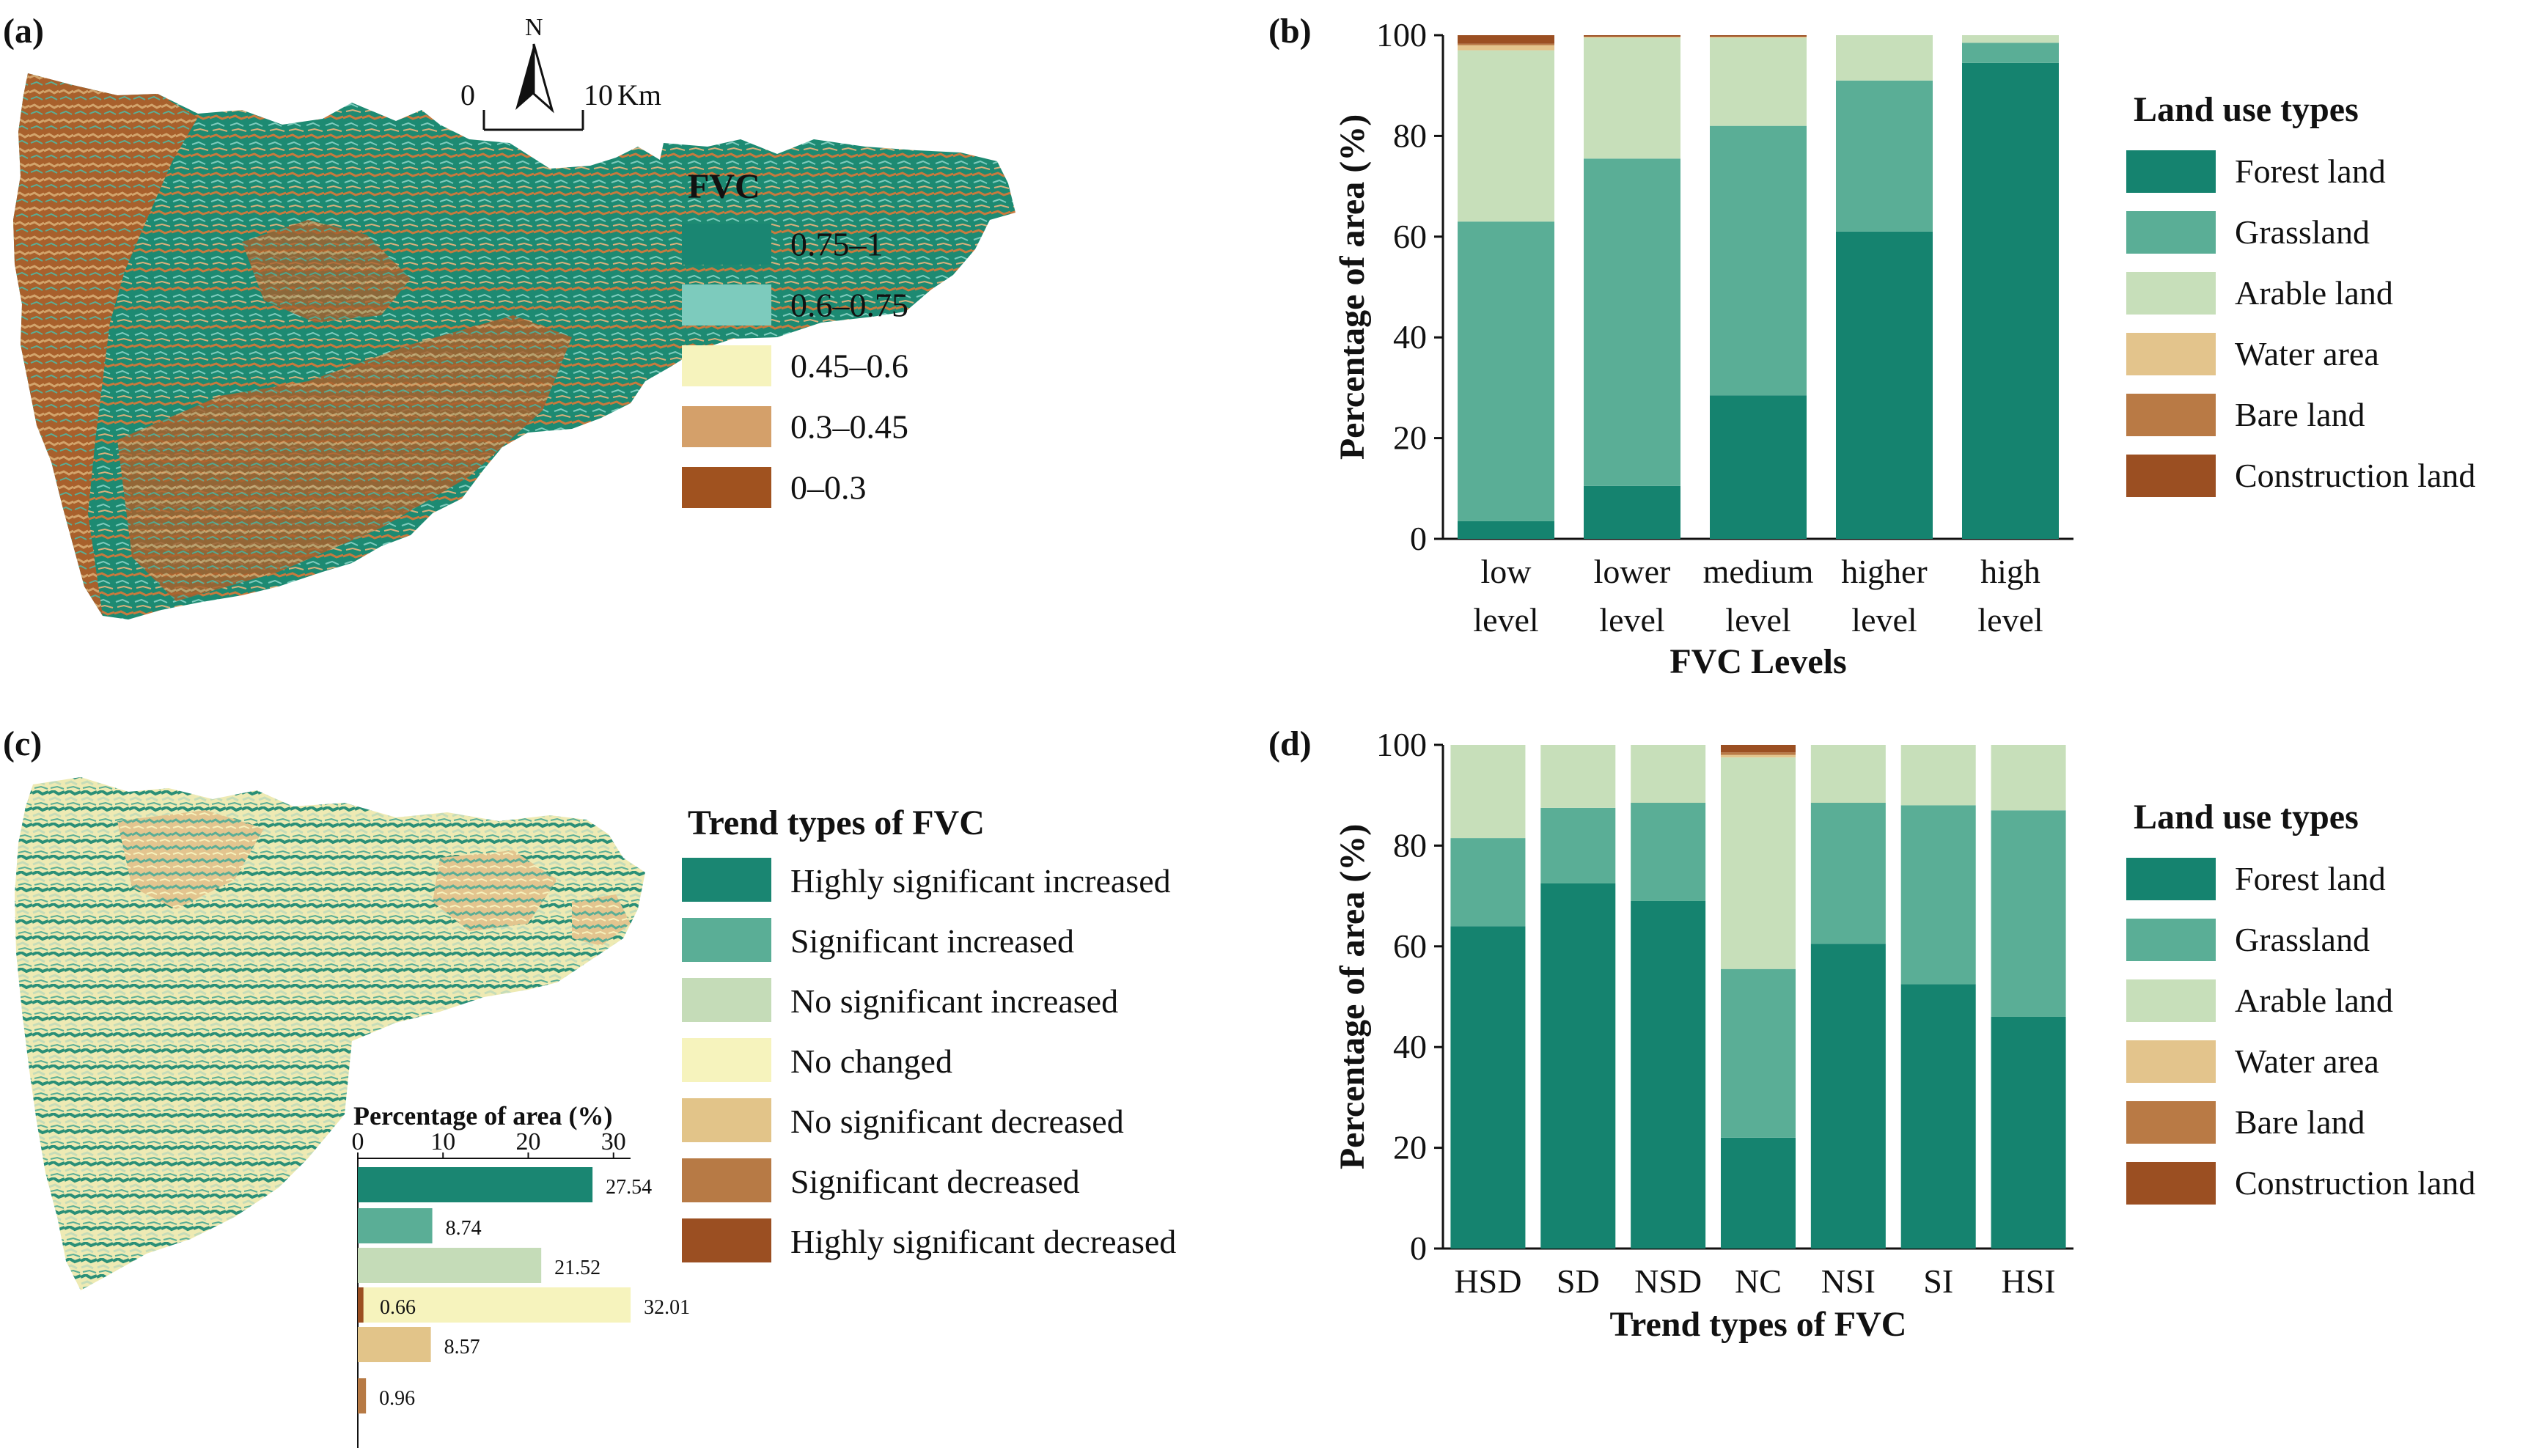 Image resolution: width=2531 pixels, height=1456 pixels. I want to click on bar-arable-land-nsd, so click(1669, 774).